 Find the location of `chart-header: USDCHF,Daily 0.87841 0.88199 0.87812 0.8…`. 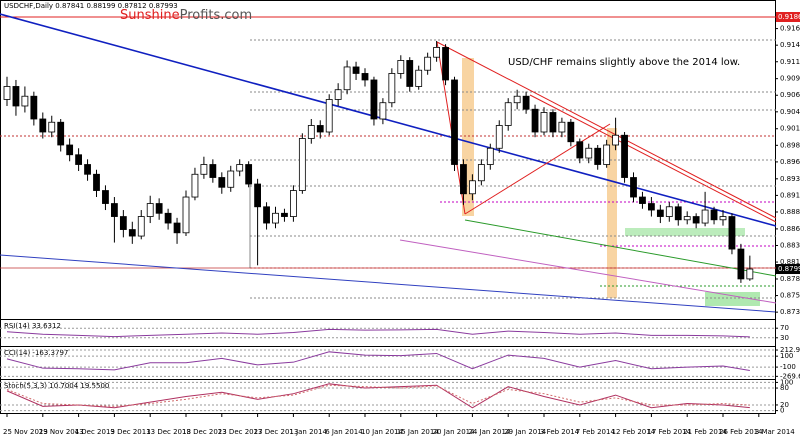

chart-header: USDCHF,Daily 0.87841 0.88199 0.87812 0.8… is located at coordinates (91, 6).